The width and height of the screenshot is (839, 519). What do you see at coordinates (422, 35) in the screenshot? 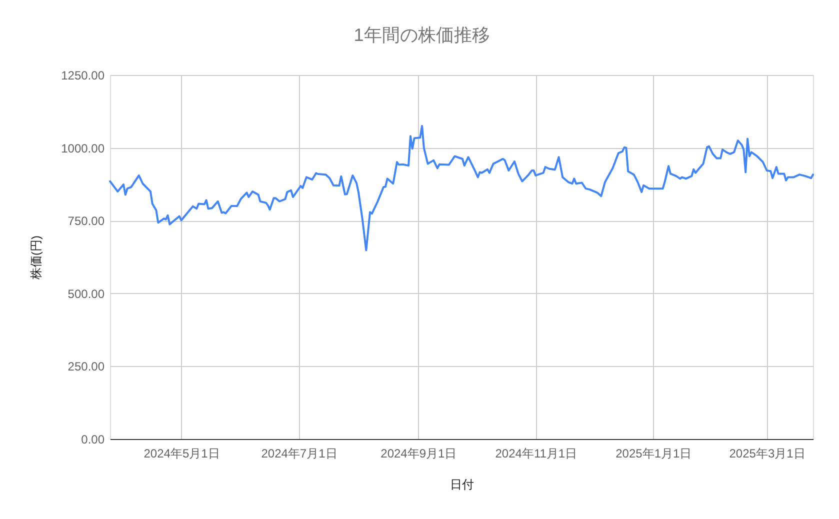
I see `chart-title: 1年間の株価推移` at bounding box center [422, 35].